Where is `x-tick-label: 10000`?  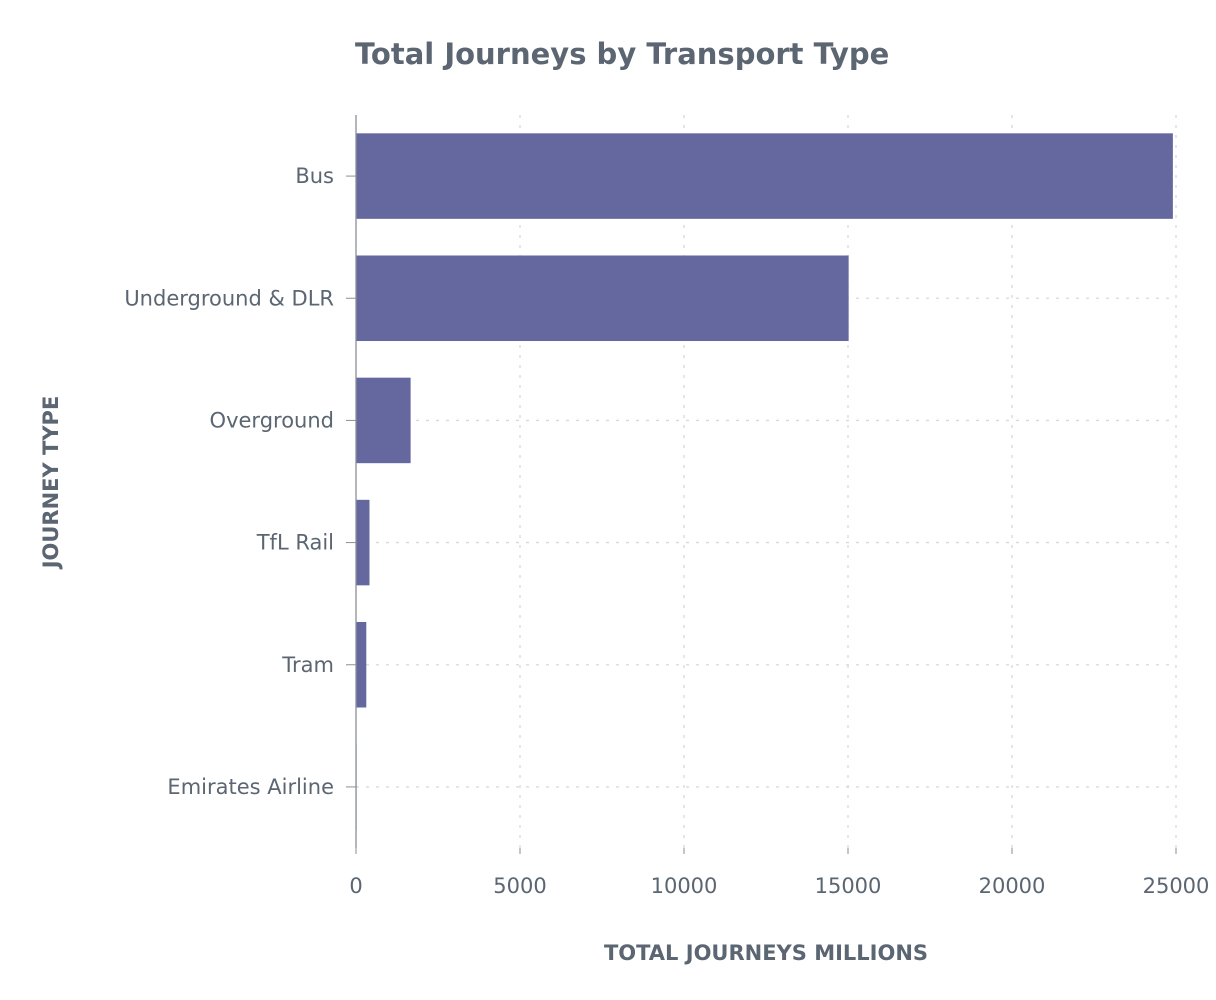 x-tick-label: 10000 is located at coordinates (684, 886).